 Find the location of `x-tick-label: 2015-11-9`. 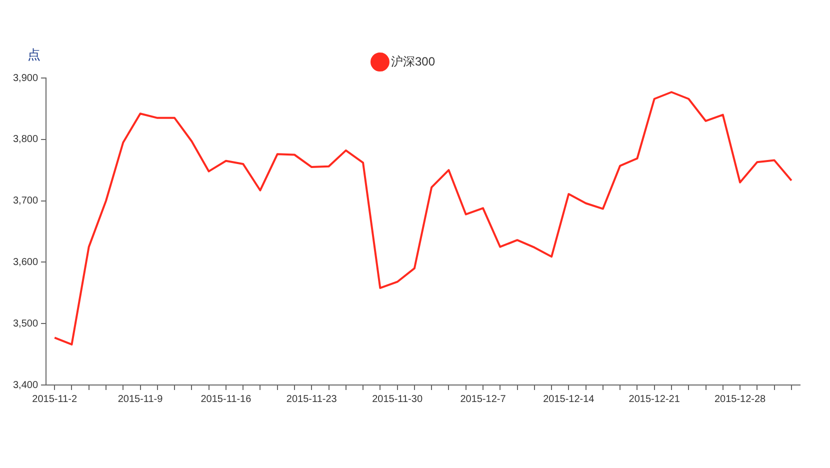

x-tick-label: 2015-11-9 is located at coordinates (141, 399).